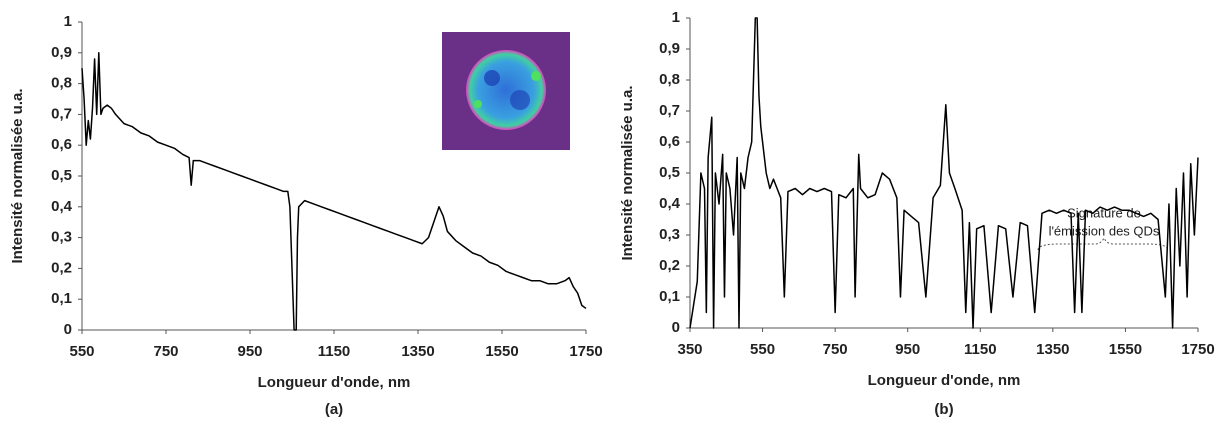 The width and height of the screenshot is (1218, 421). What do you see at coordinates (1104, 230) in the screenshot?
I see `annotation: l'émission des QDs` at bounding box center [1104, 230].